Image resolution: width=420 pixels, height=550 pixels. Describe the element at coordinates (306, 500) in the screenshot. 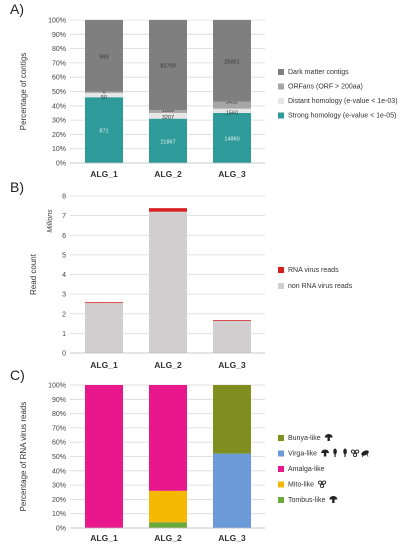

I see `legend-label: Tombus-like` at that location.